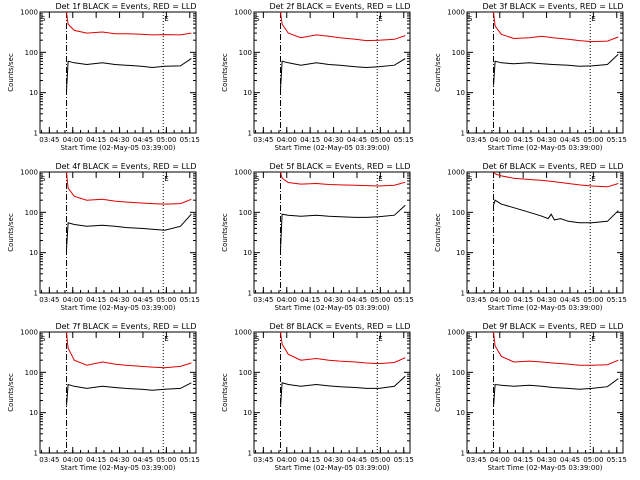 This screenshot has height=480, width=640. What do you see at coordinates (125, 326) in the screenshot?
I see `chart-title: Det 7f BLACK = Events, RED = LLD` at bounding box center [125, 326].